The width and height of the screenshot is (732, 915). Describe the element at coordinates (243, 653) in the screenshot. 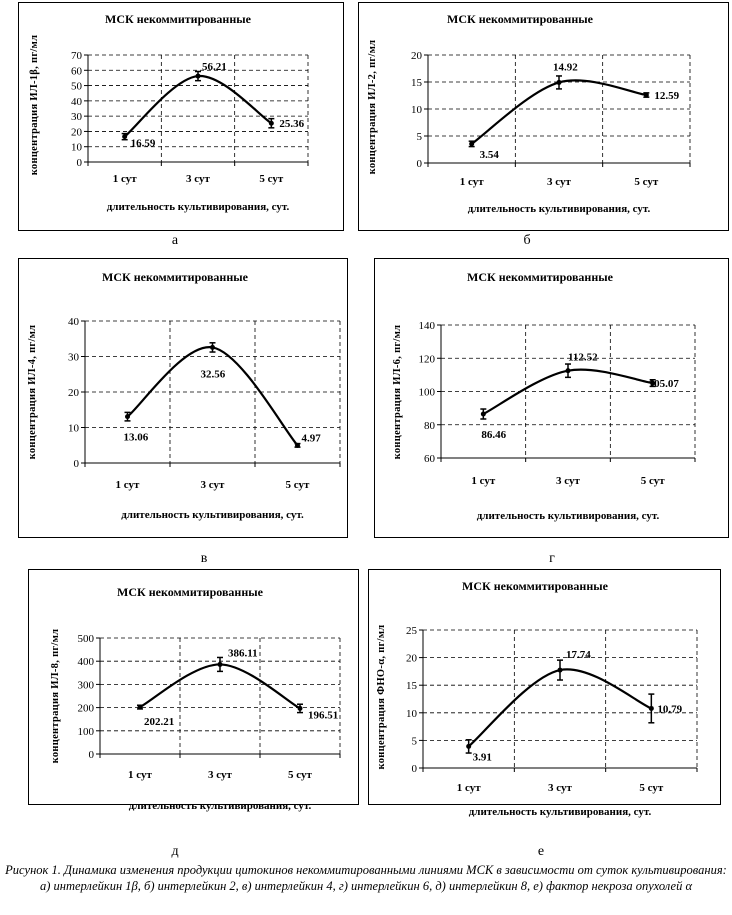

I see `data-label: 386.11` at that location.